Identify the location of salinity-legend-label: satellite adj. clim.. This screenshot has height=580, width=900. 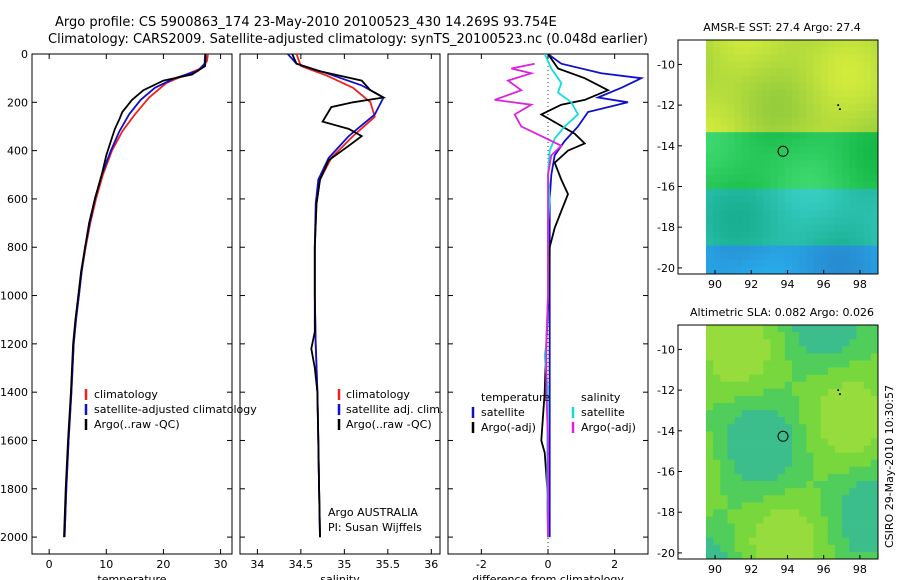
(394, 409).